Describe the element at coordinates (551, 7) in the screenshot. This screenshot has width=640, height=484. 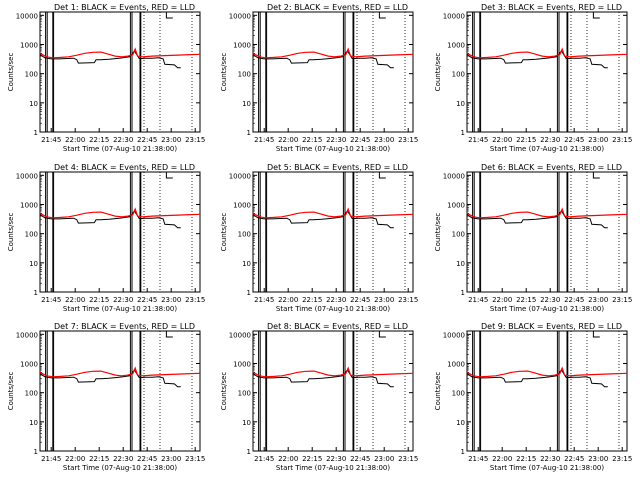
I see `panel-title: Det 3: BLACK = Events, RED = LLD` at that location.